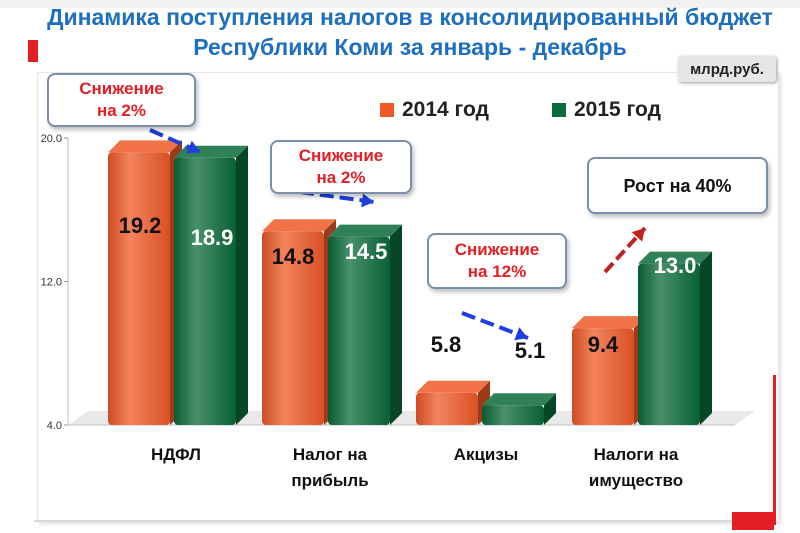  I want to click on callout-profit-line1: Снижение, so click(341, 155).